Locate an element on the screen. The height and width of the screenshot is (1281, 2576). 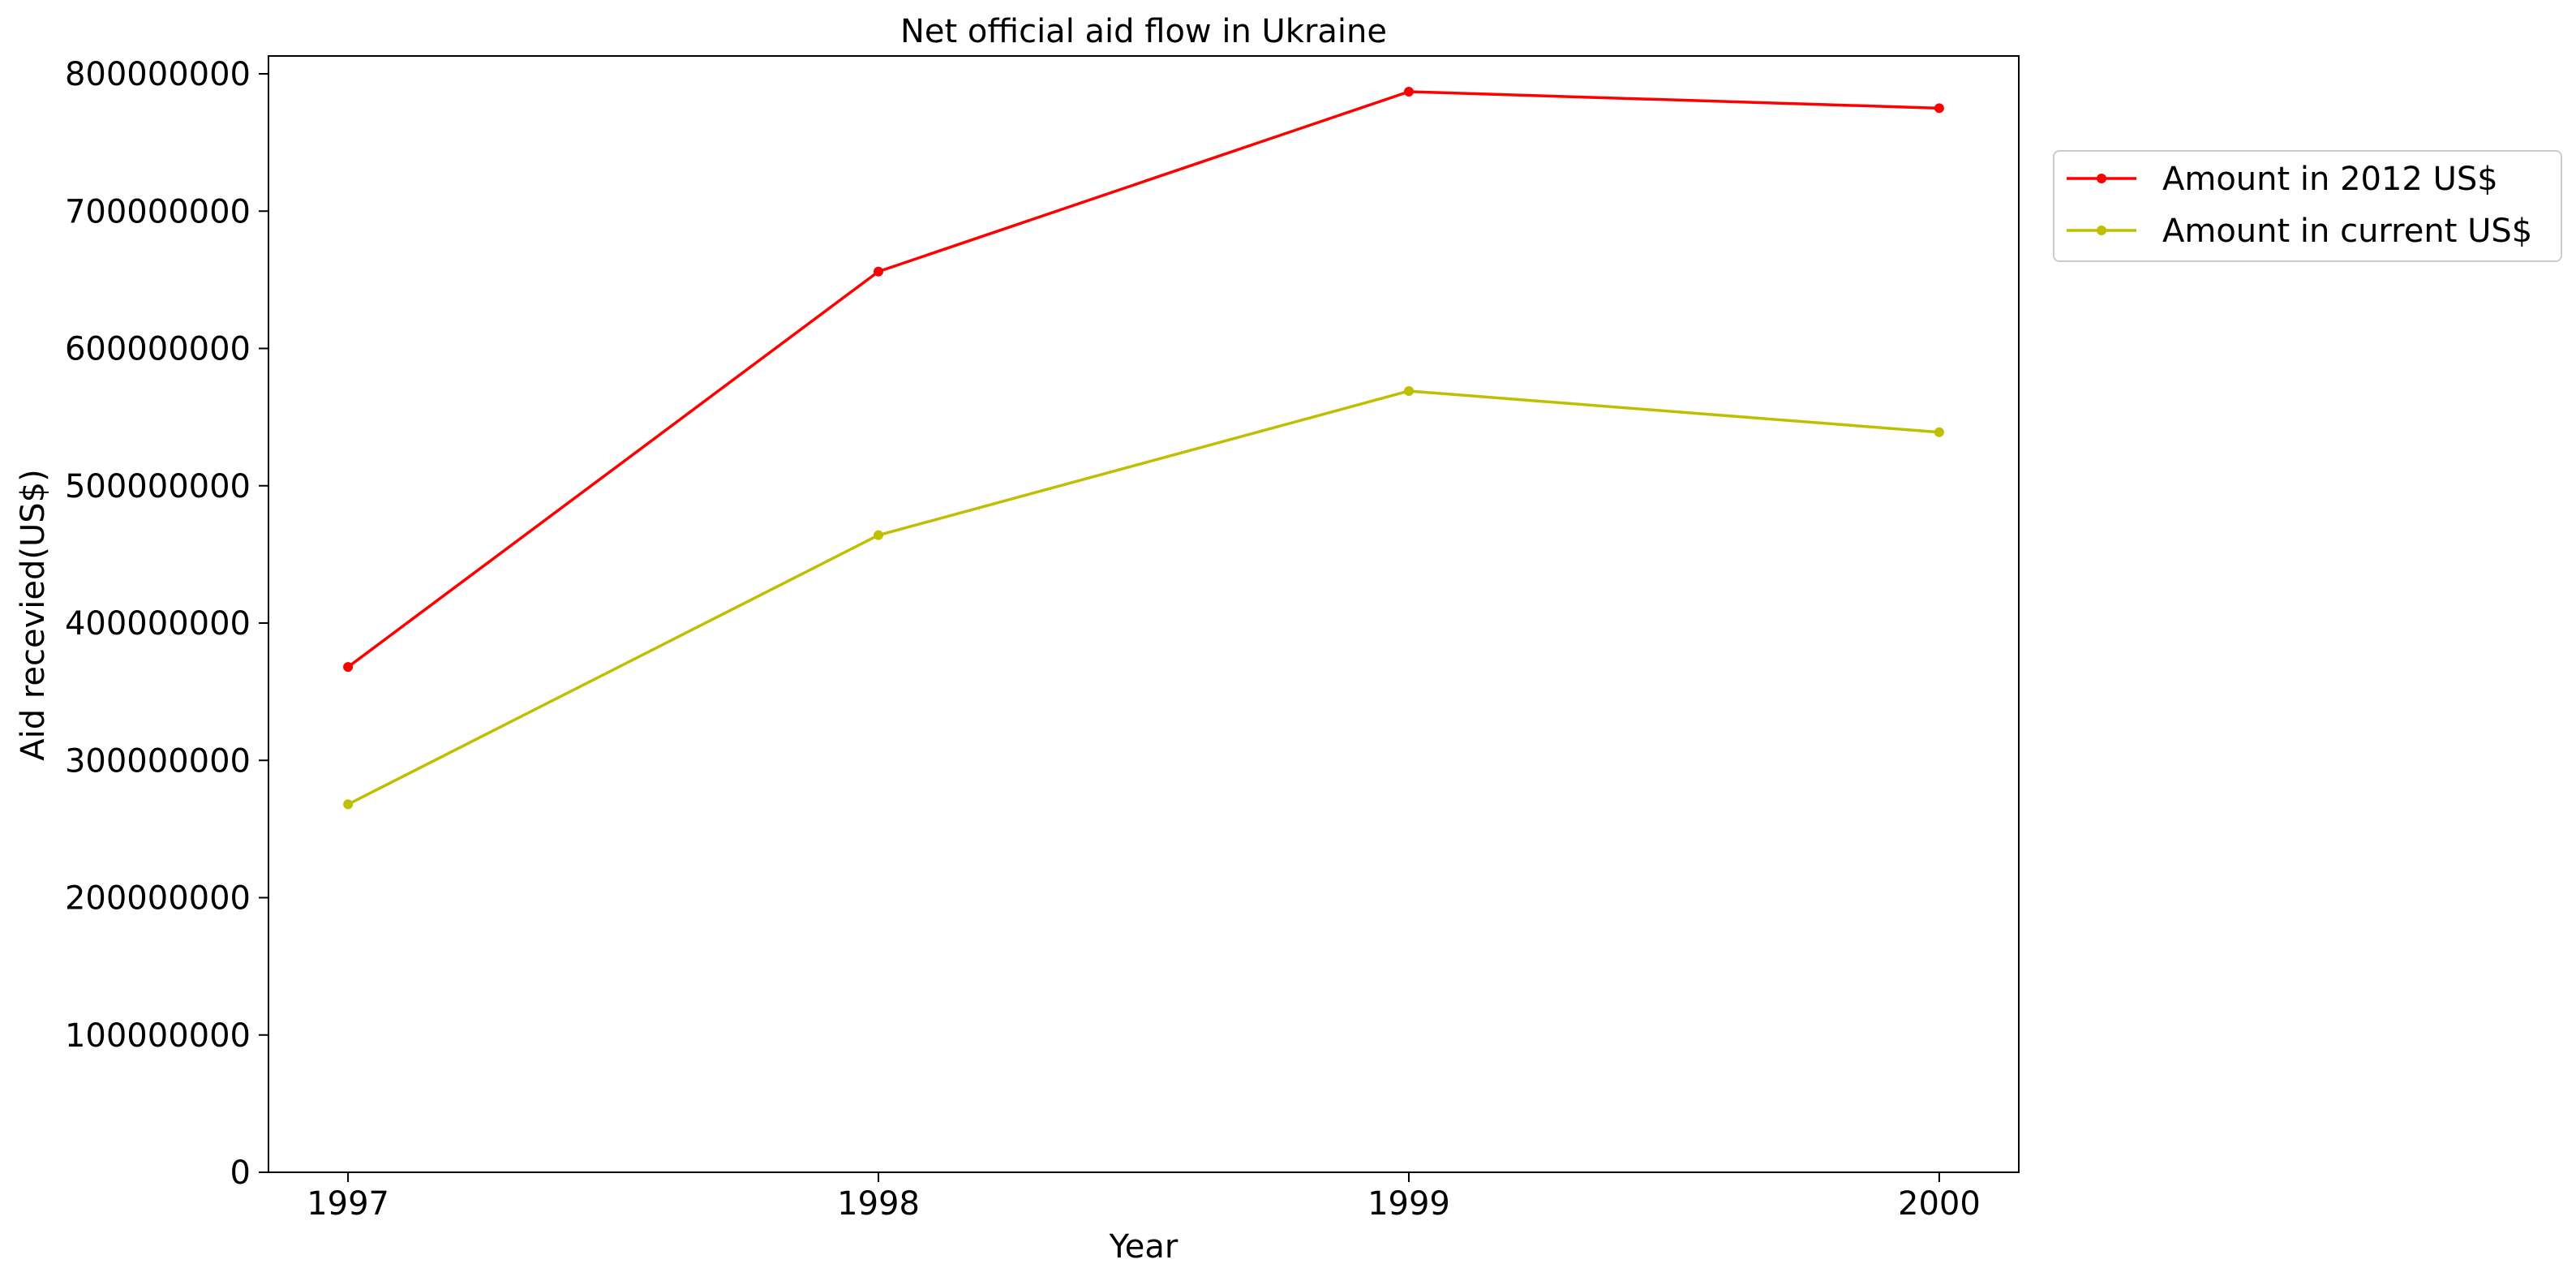
y-axis-label: Aid recevied(US$) is located at coordinates (33, 614).